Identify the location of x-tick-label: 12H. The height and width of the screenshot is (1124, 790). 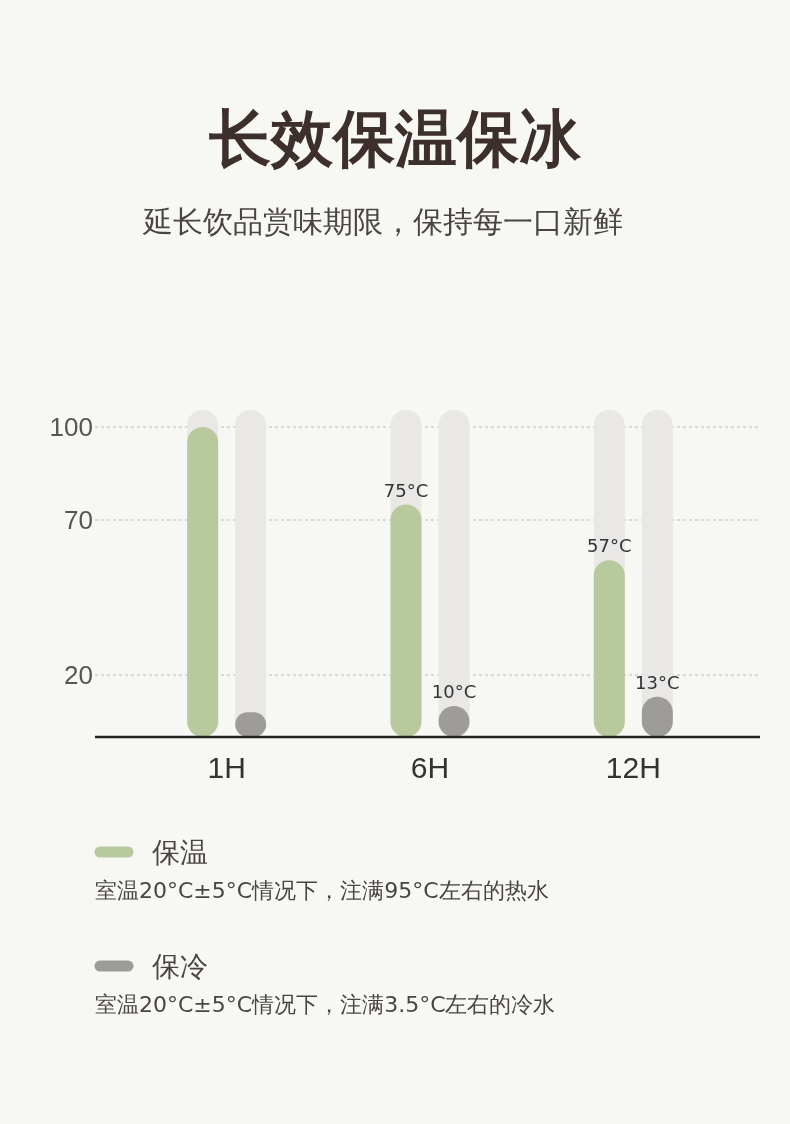
(633, 767).